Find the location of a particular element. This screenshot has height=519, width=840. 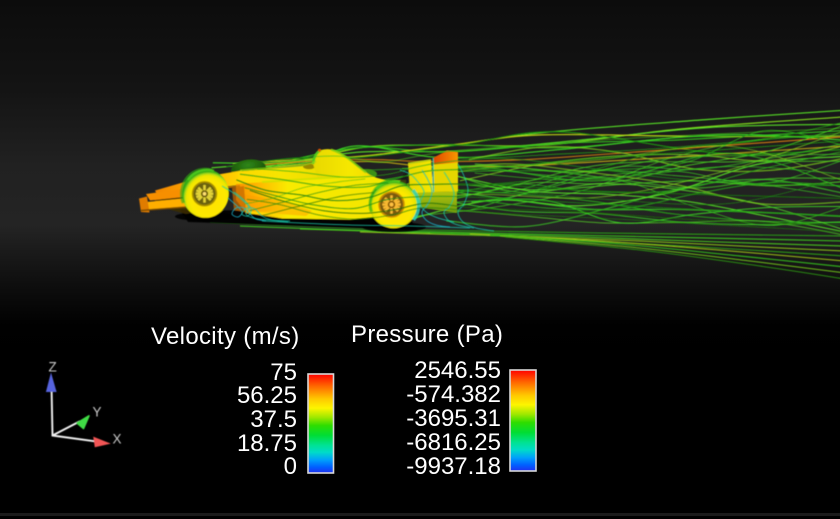

svg-text: X is located at coordinates (117, 439).